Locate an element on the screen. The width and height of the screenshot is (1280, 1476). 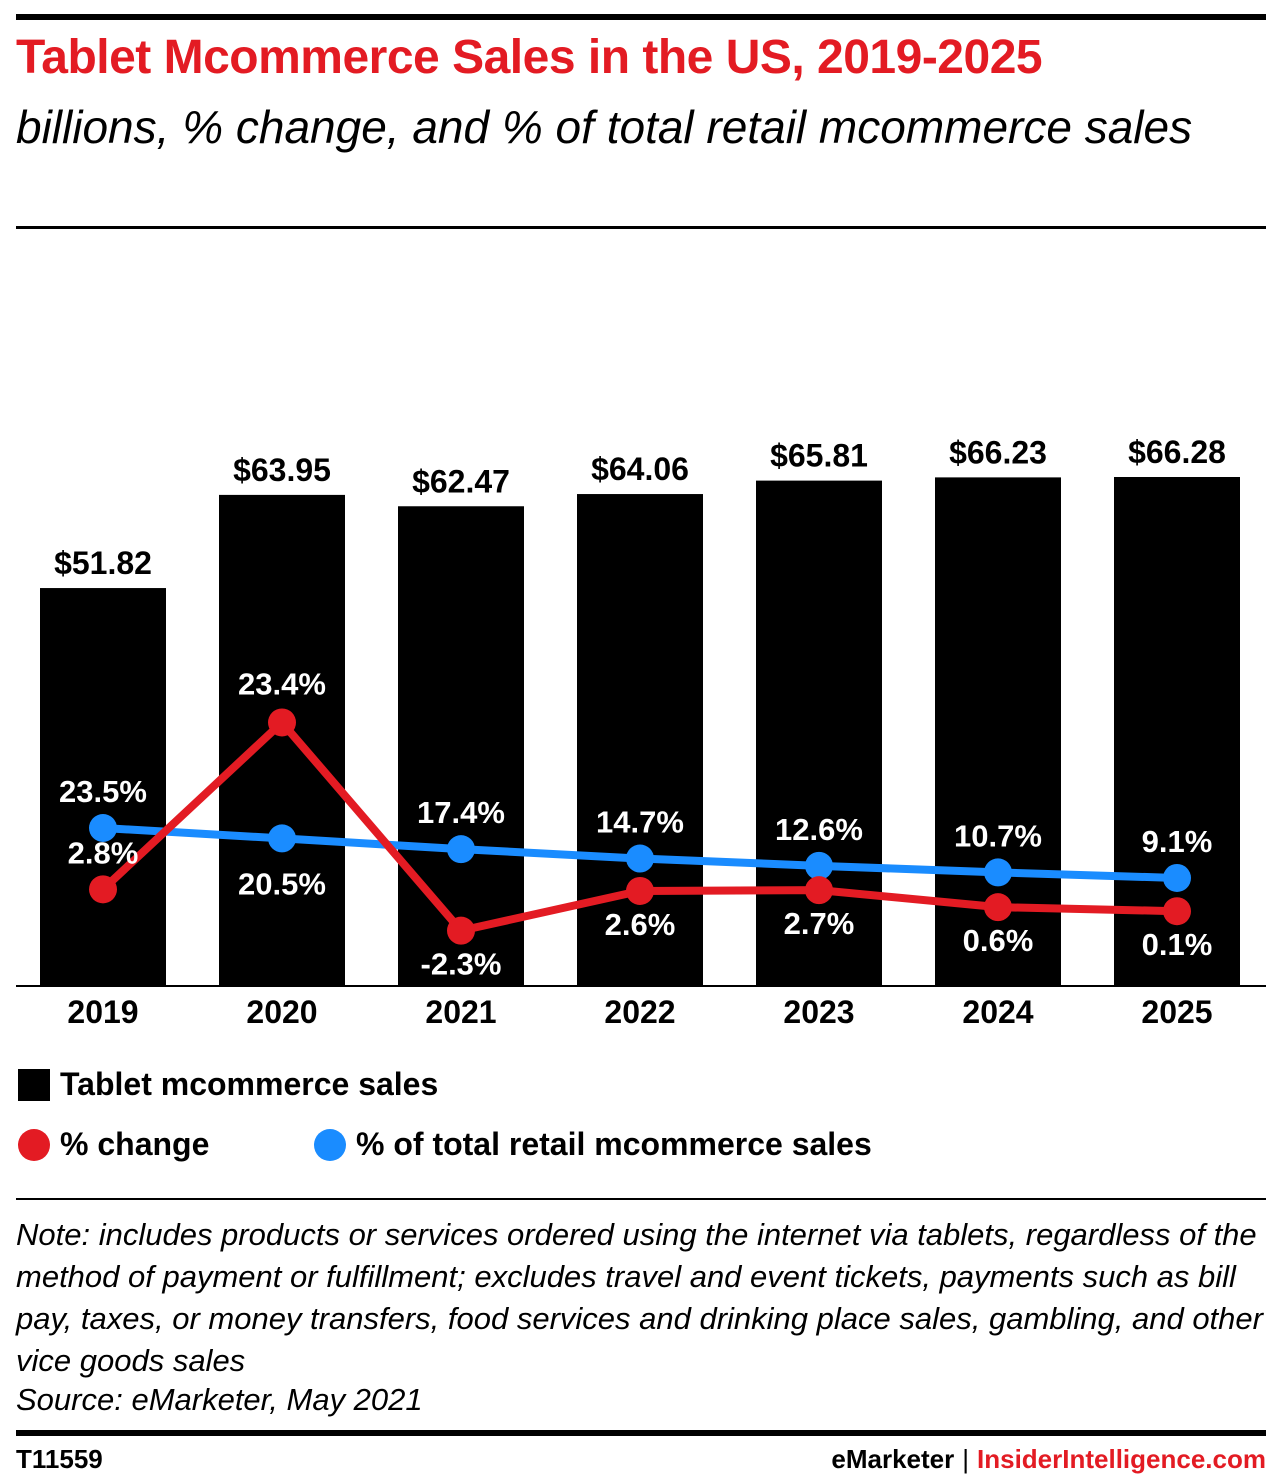
chart-id: T11559 is located at coordinates (59, 1459).